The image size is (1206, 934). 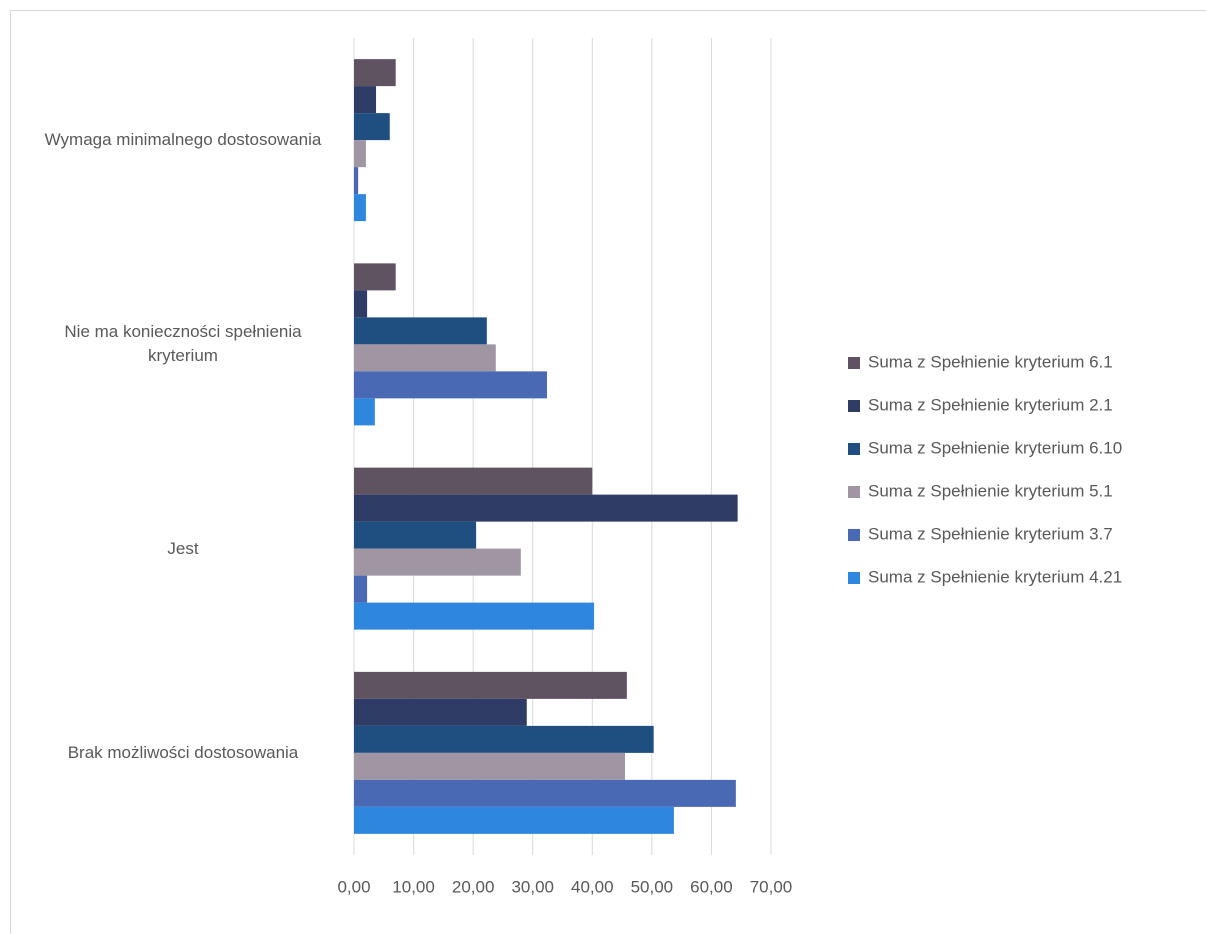 I want to click on x-tick-label: 30,00, so click(x=532, y=886).